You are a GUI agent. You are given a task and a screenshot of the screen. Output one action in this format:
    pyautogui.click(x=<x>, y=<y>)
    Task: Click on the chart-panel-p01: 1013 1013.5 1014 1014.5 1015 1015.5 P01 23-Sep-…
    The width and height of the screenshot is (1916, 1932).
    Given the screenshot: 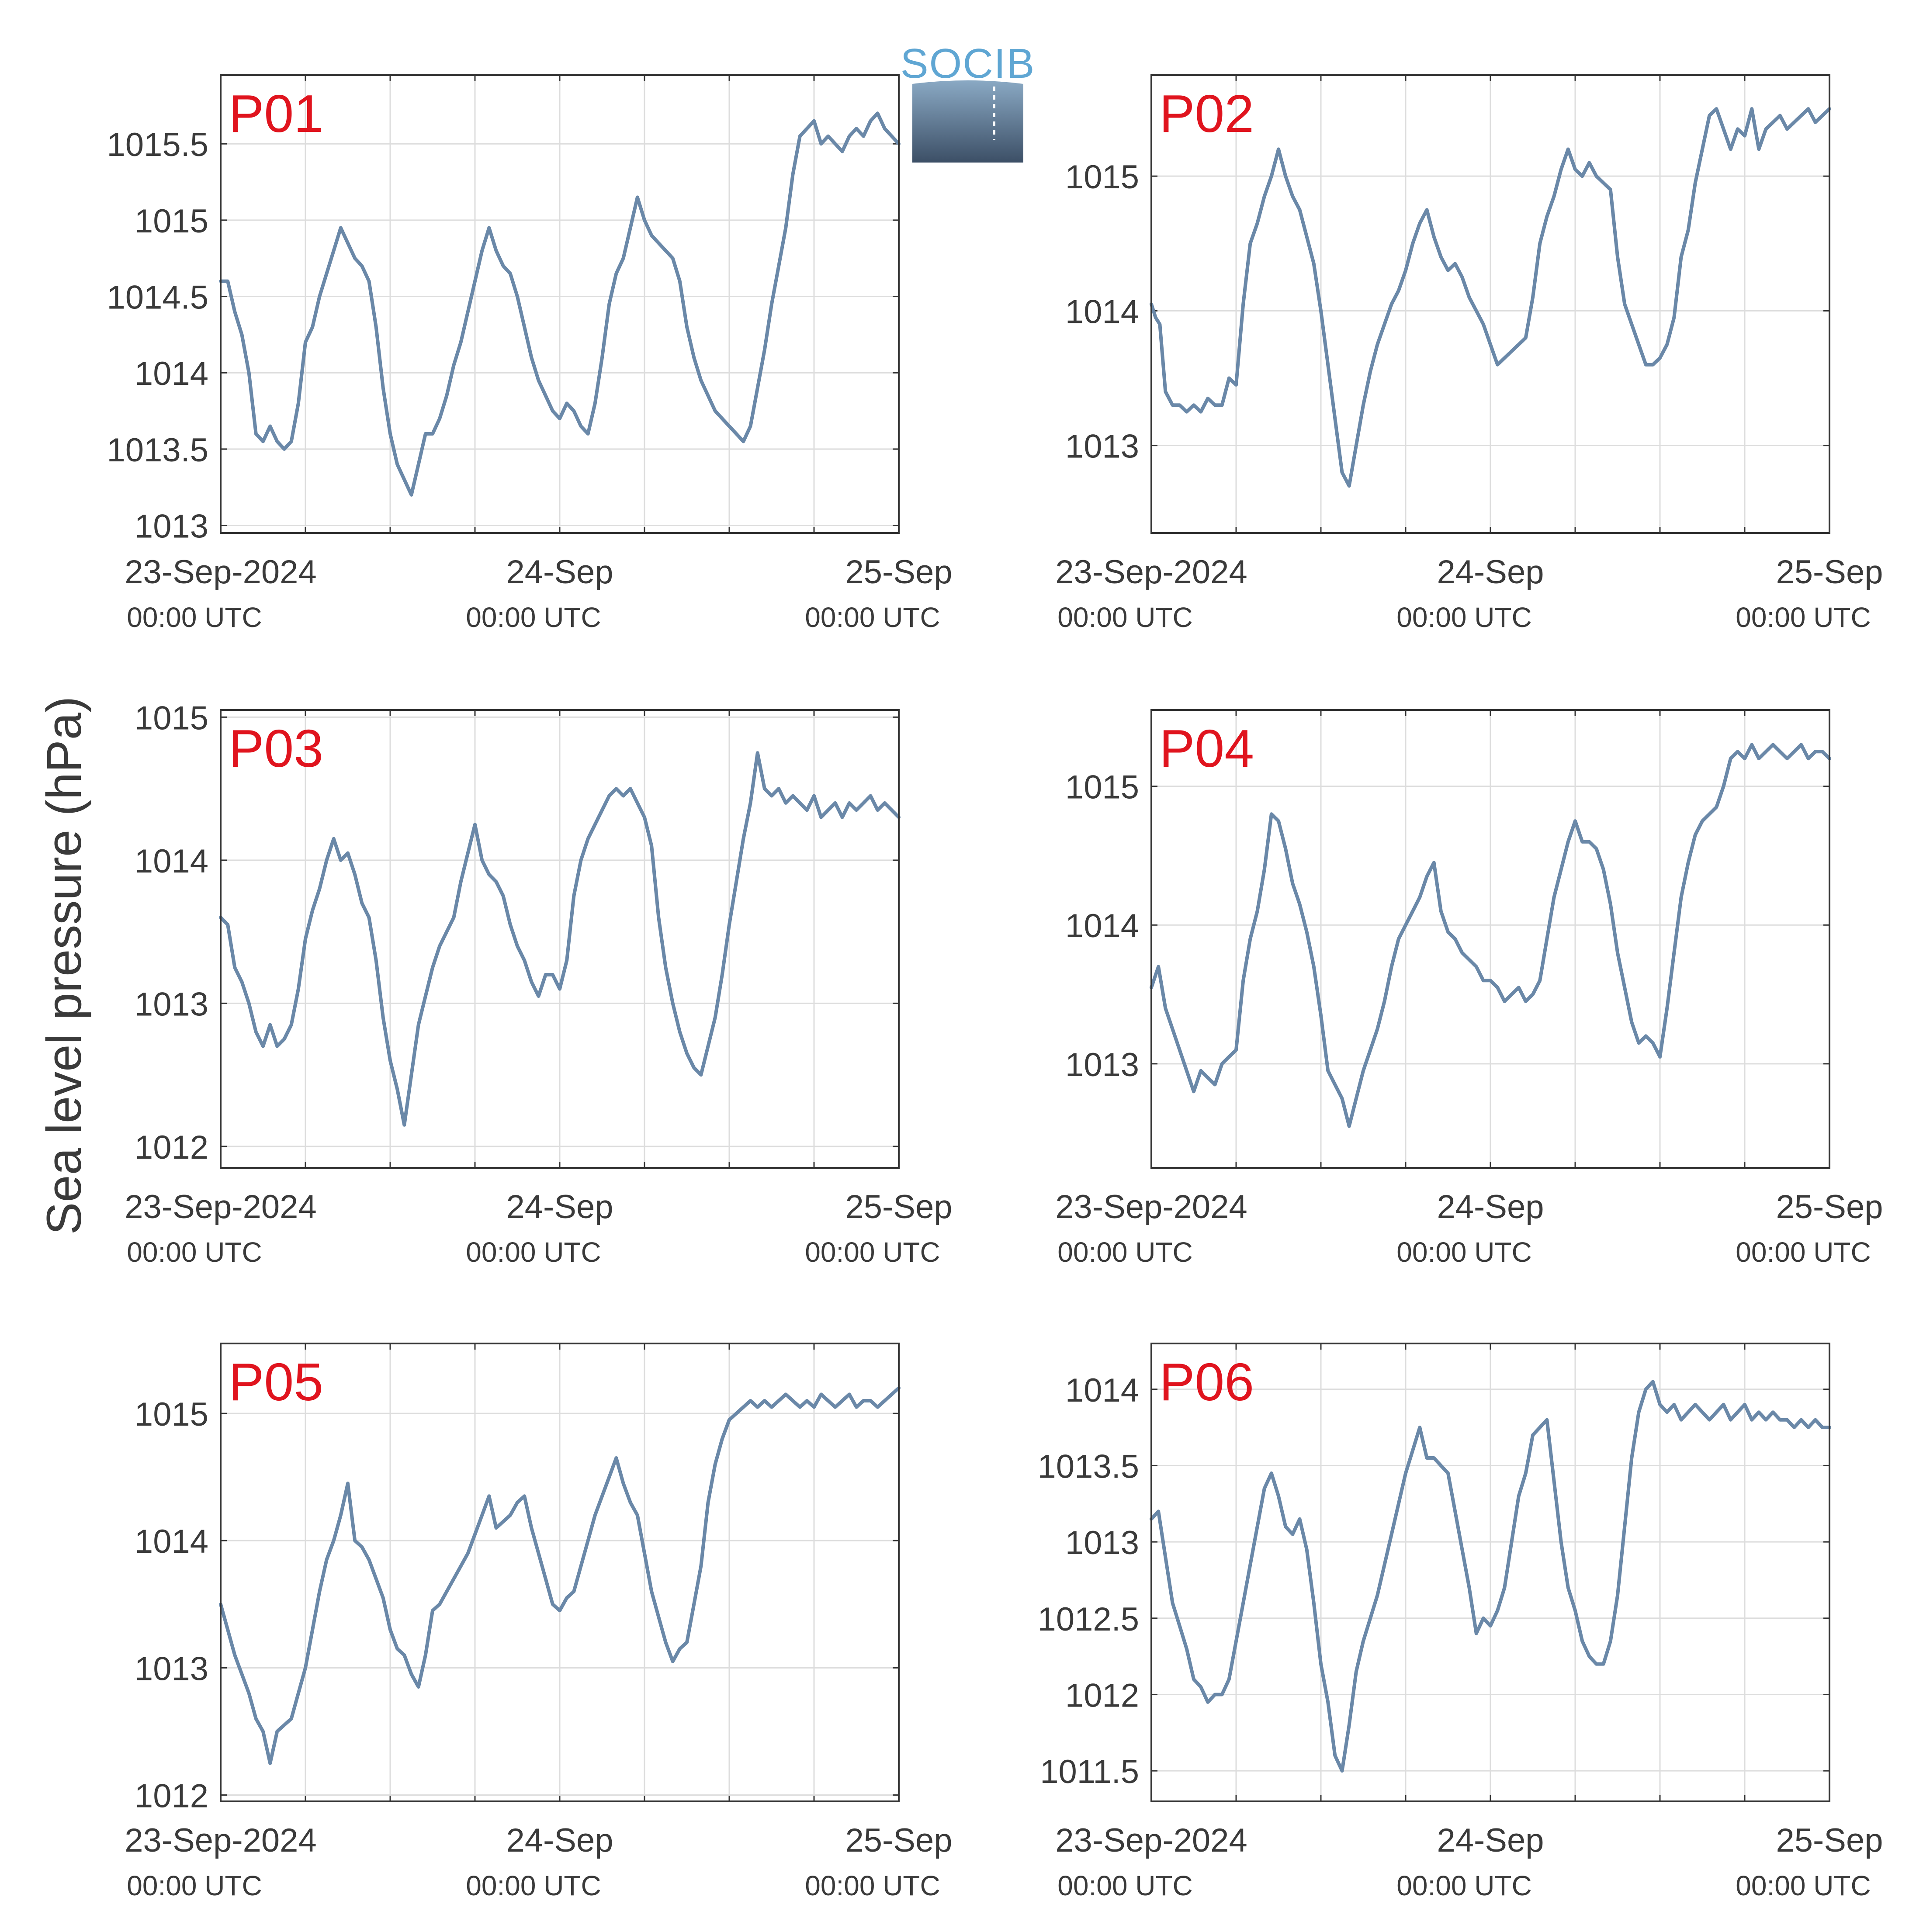 What is the action you would take?
    pyautogui.click(x=530, y=353)
    